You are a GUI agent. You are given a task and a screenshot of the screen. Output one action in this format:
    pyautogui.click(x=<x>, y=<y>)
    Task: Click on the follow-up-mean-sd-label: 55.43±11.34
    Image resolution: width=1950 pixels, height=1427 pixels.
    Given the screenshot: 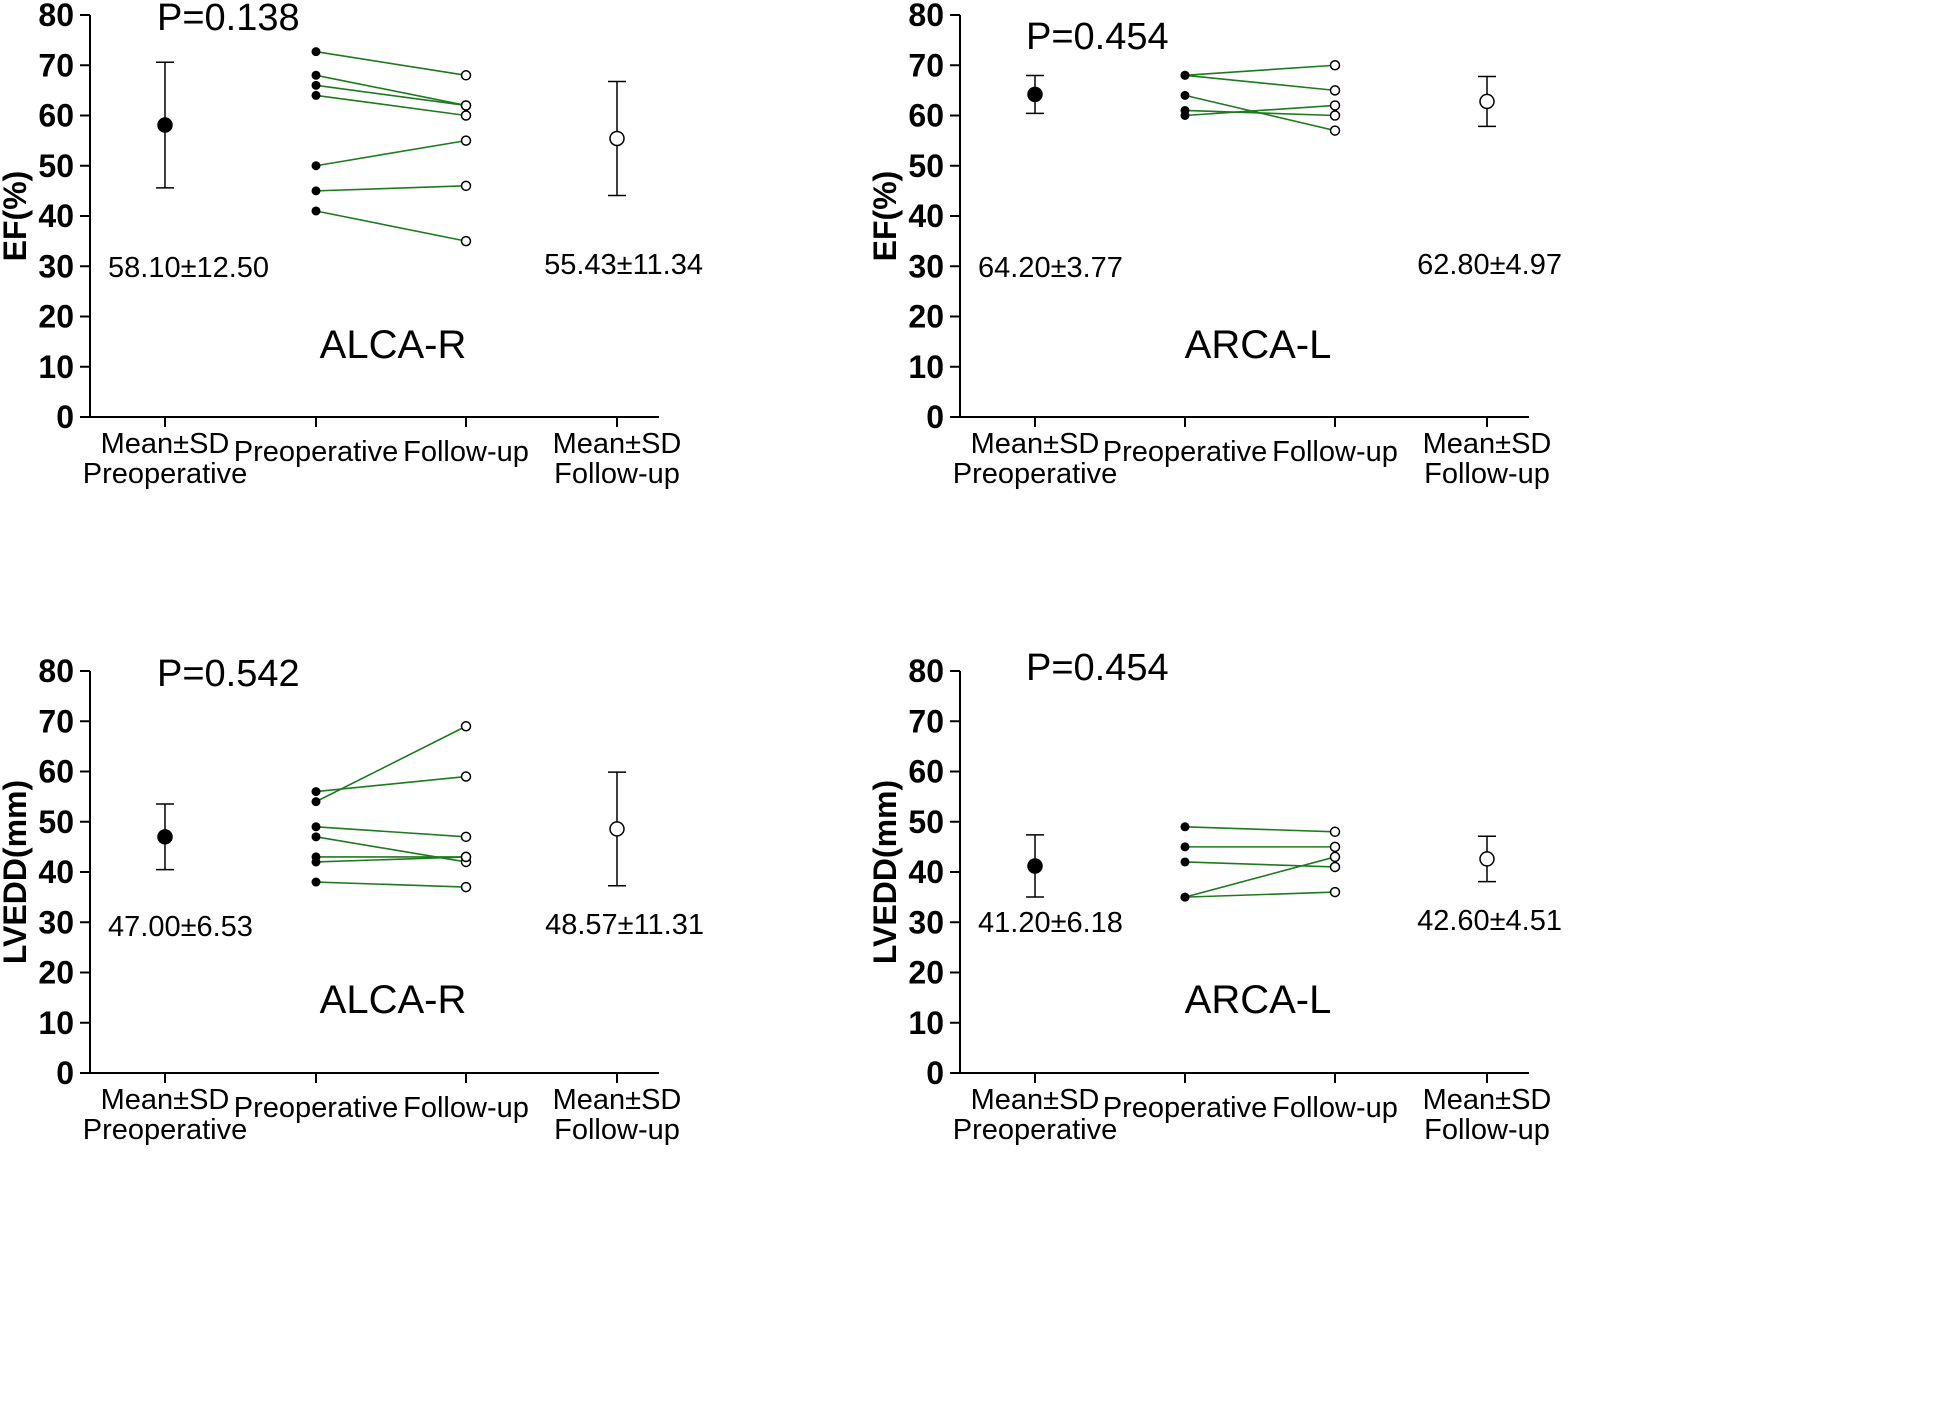 What is the action you would take?
    pyautogui.click(x=623, y=265)
    